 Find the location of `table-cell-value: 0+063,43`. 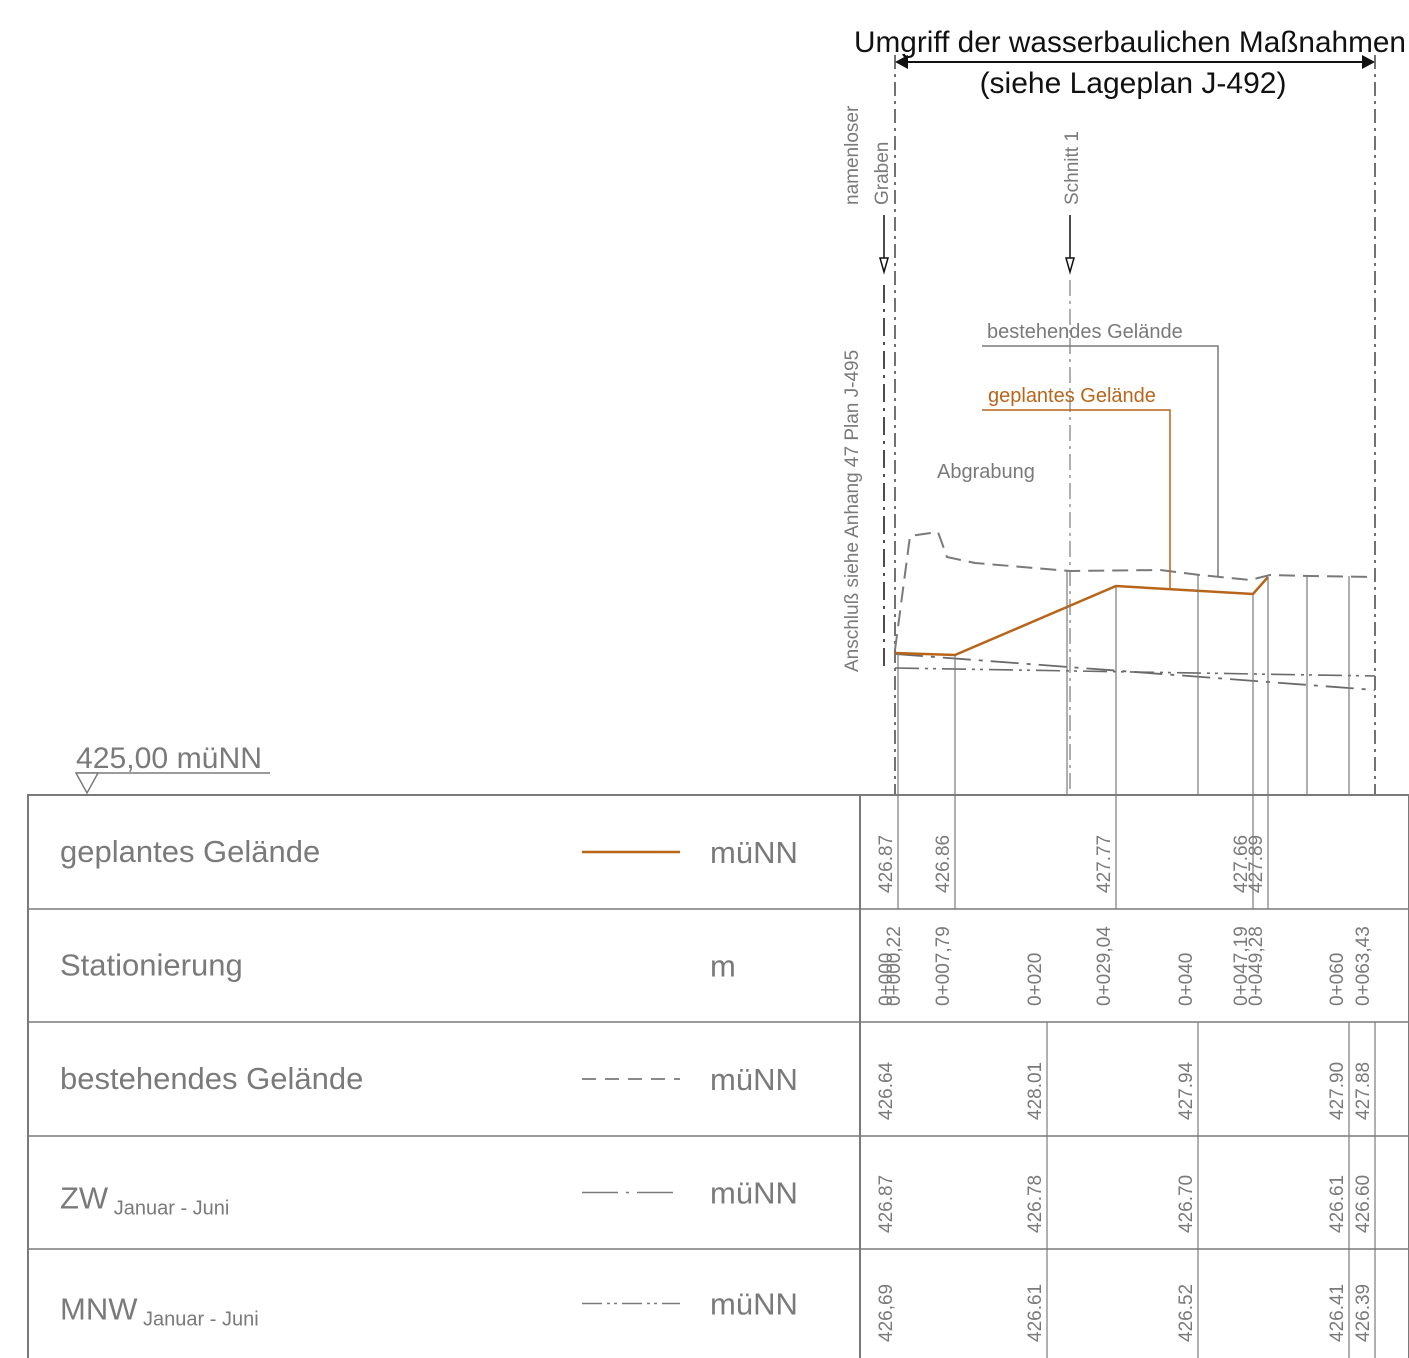

table-cell-value: 0+063,43 is located at coordinates (1363, 966).